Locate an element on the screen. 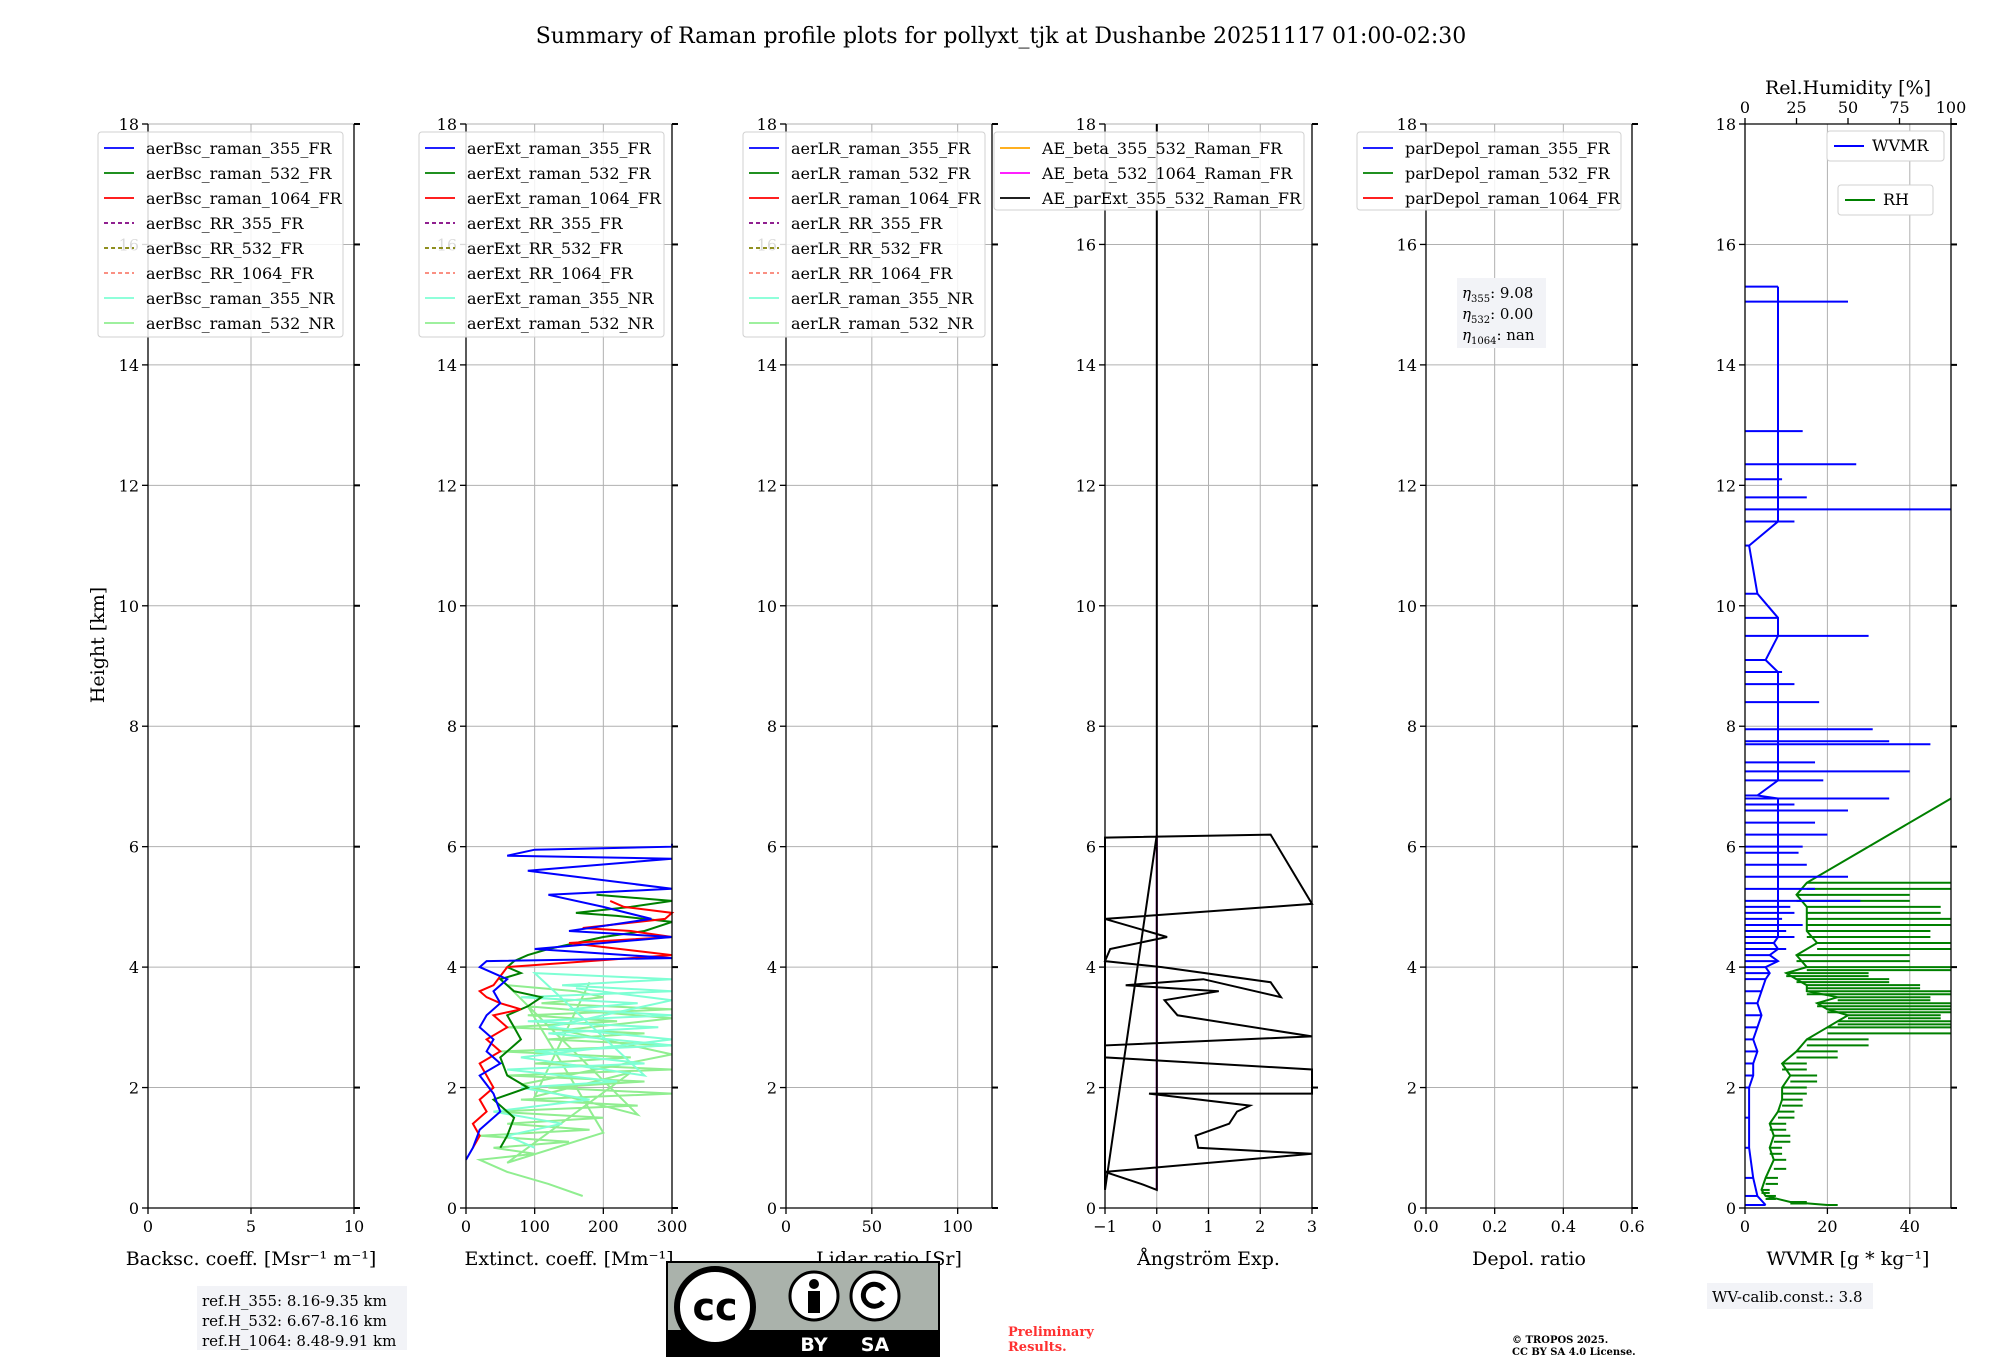  legend-label: aerExt_raman_532_FR is located at coordinates (559, 173).